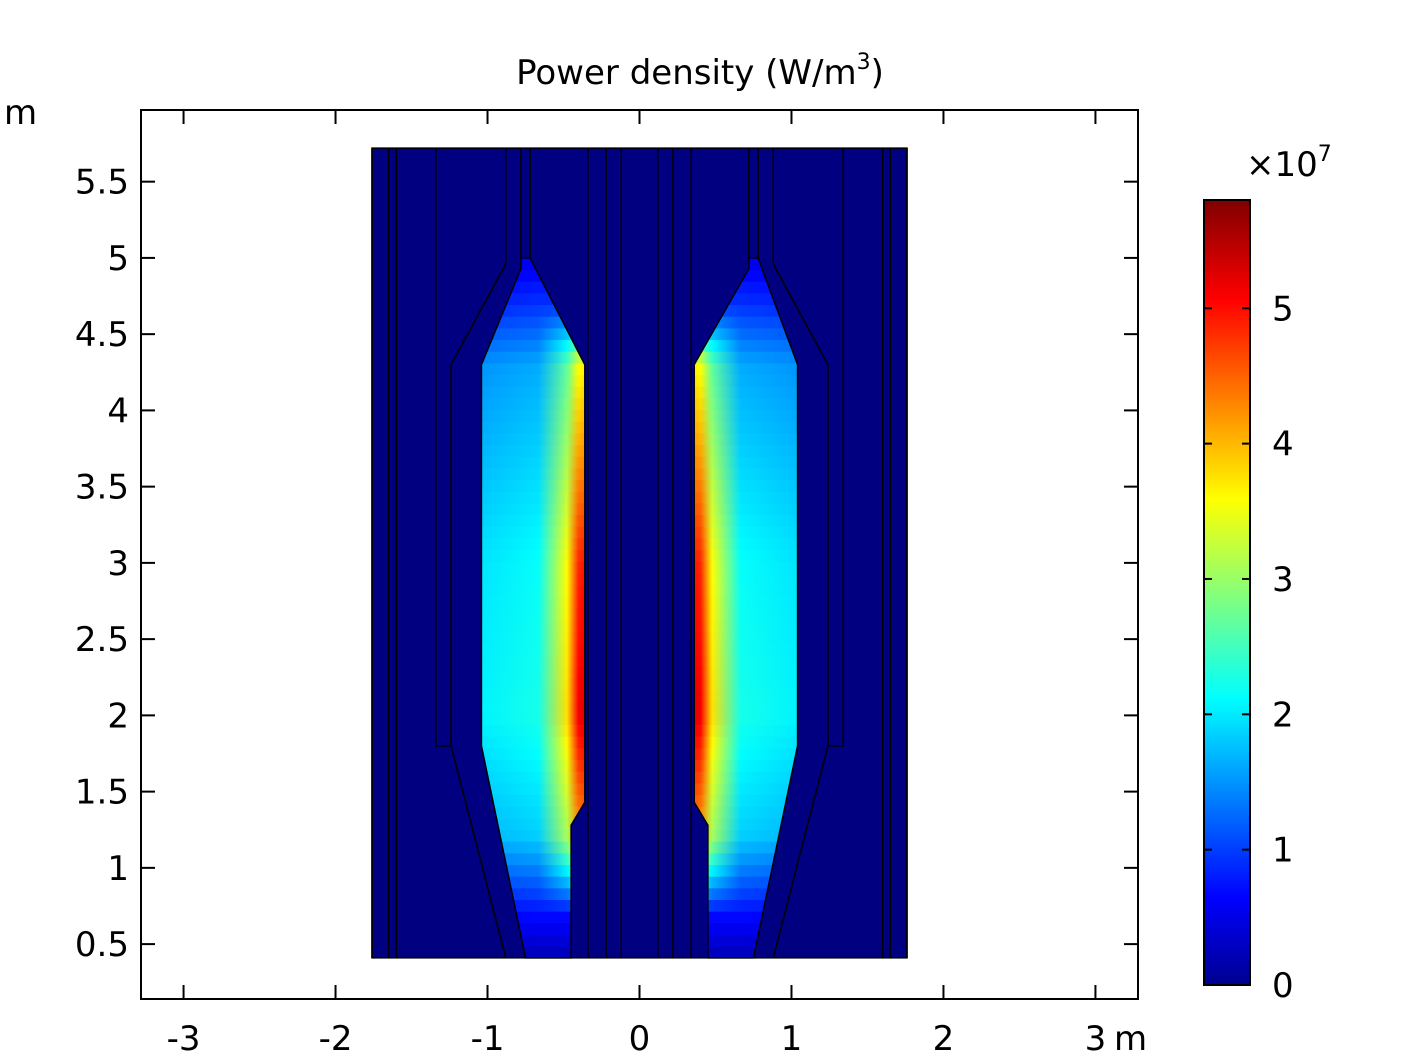 The image size is (1417, 1063). I want to click on y-tick-label: 4, so click(118, 411).